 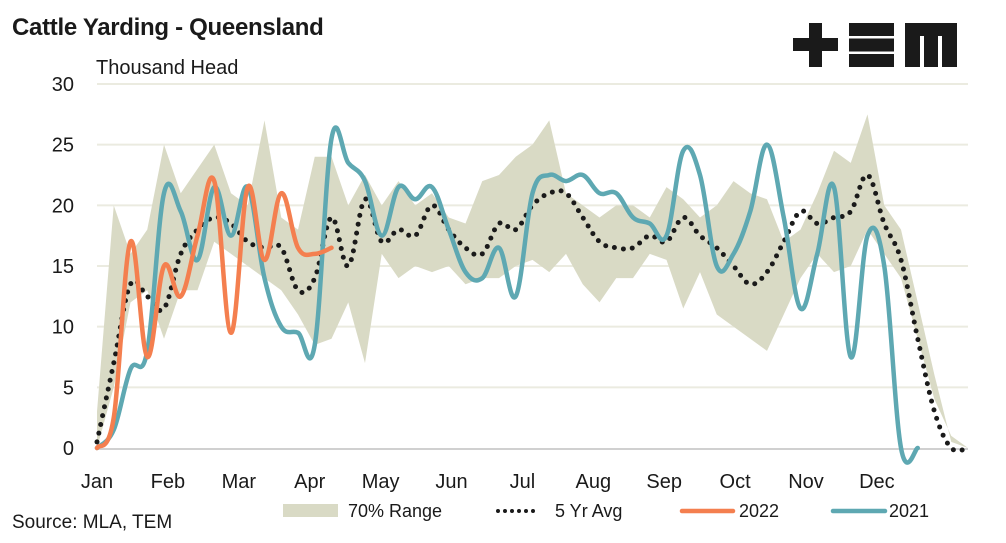 What do you see at coordinates (63, 206) in the screenshot?
I see `y-tick-label: 20` at bounding box center [63, 206].